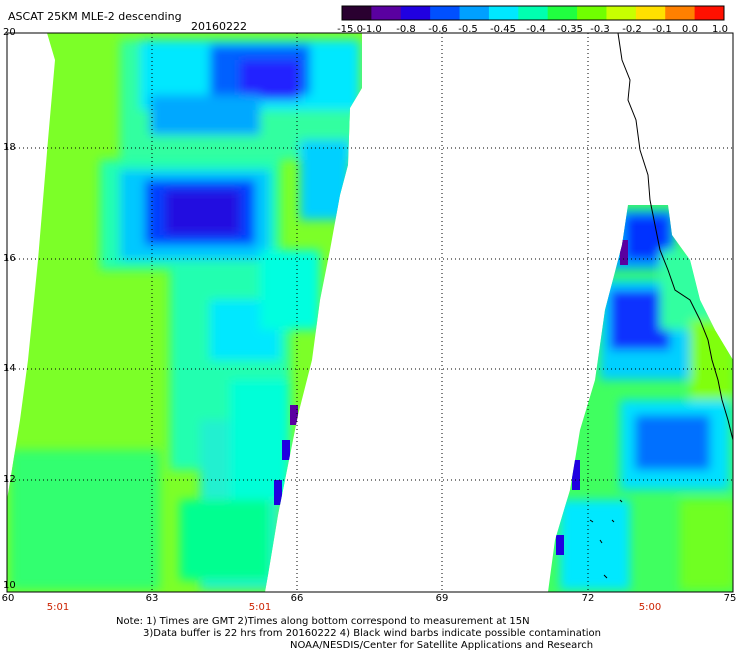  Describe the element at coordinates (536, 29) in the screenshot. I see `colorbar-tick: -0.4` at that location.